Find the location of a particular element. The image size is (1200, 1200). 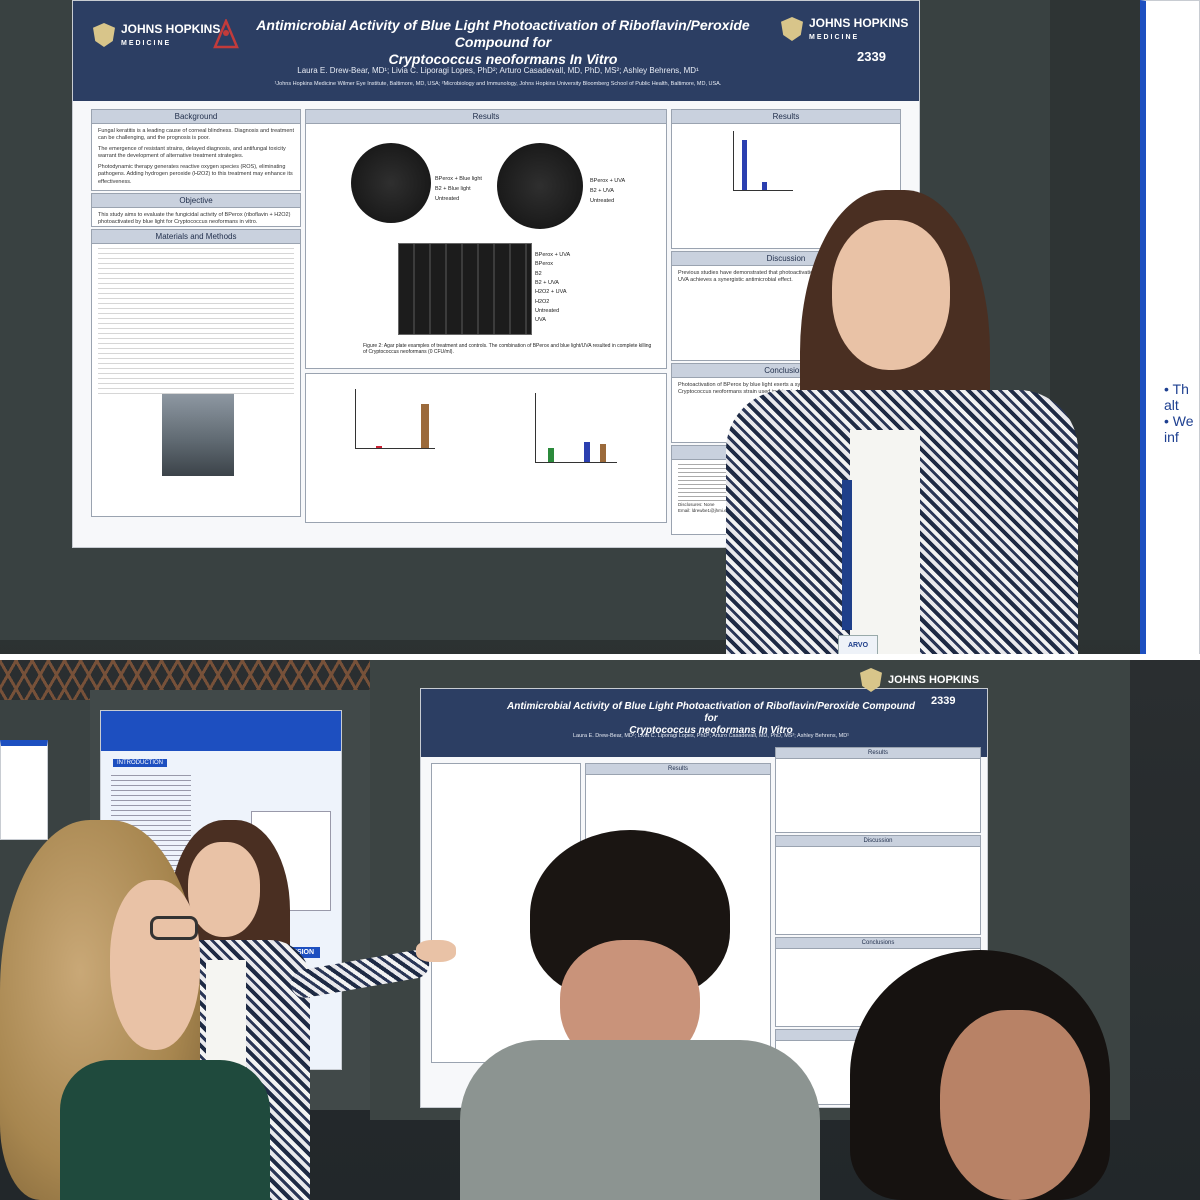

plate-label: BPerox + Blue light is located at coordinates (458, 179).